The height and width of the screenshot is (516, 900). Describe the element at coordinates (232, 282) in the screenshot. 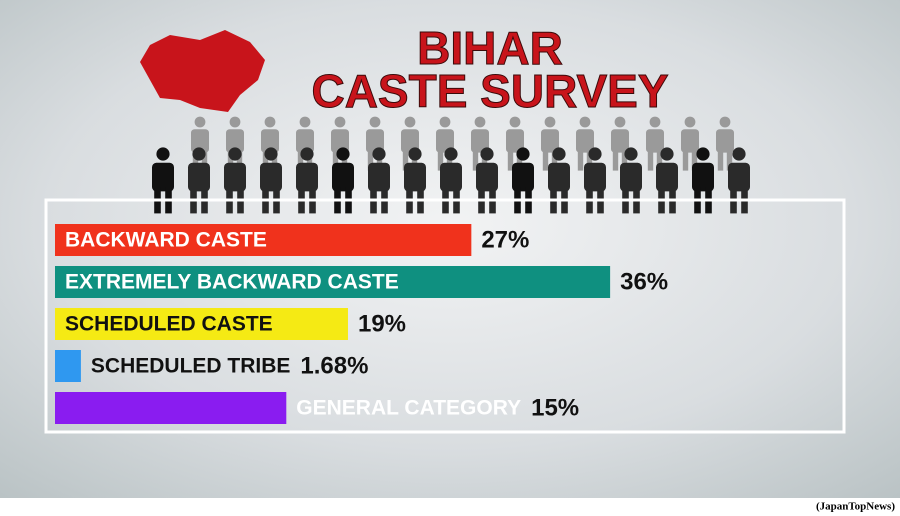

I see `bar-label: EXTREMELY BACKWARD CASTE` at that location.